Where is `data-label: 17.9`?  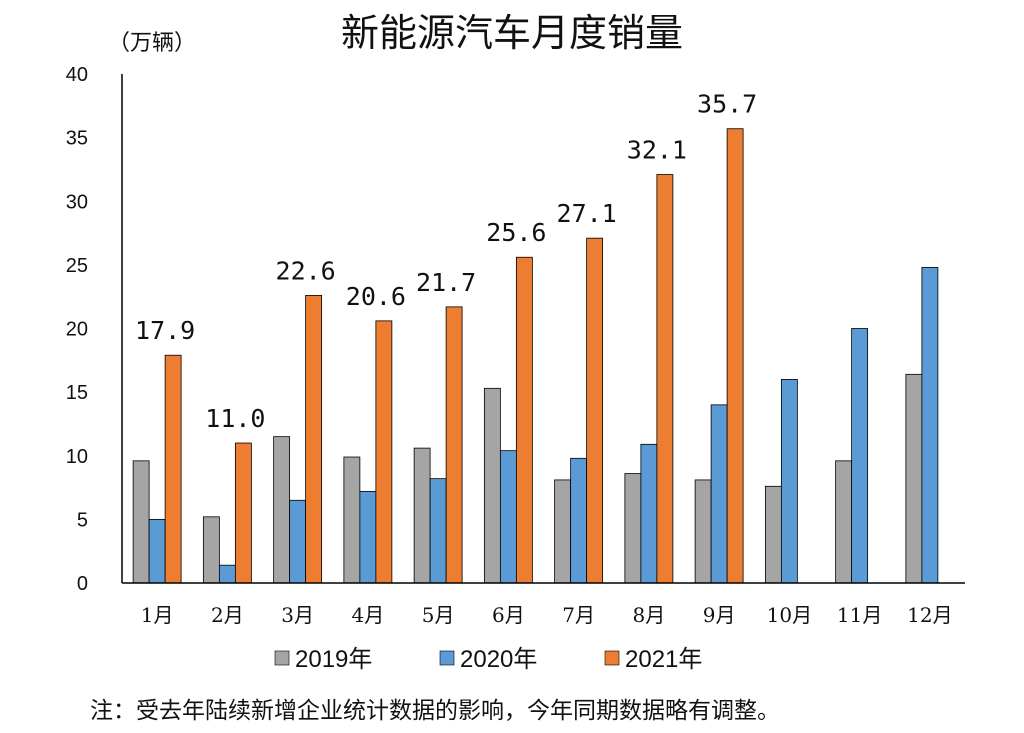 data-label: 17.9 is located at coordinates (165, 330).